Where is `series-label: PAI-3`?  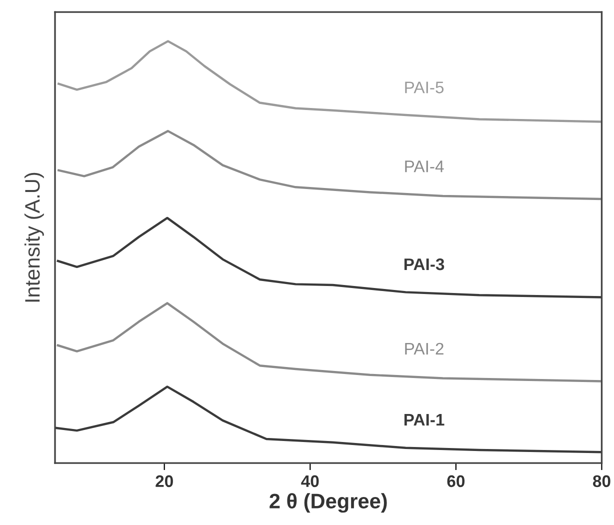
series-label: PAI-3 is located at coordinates (424, 264).